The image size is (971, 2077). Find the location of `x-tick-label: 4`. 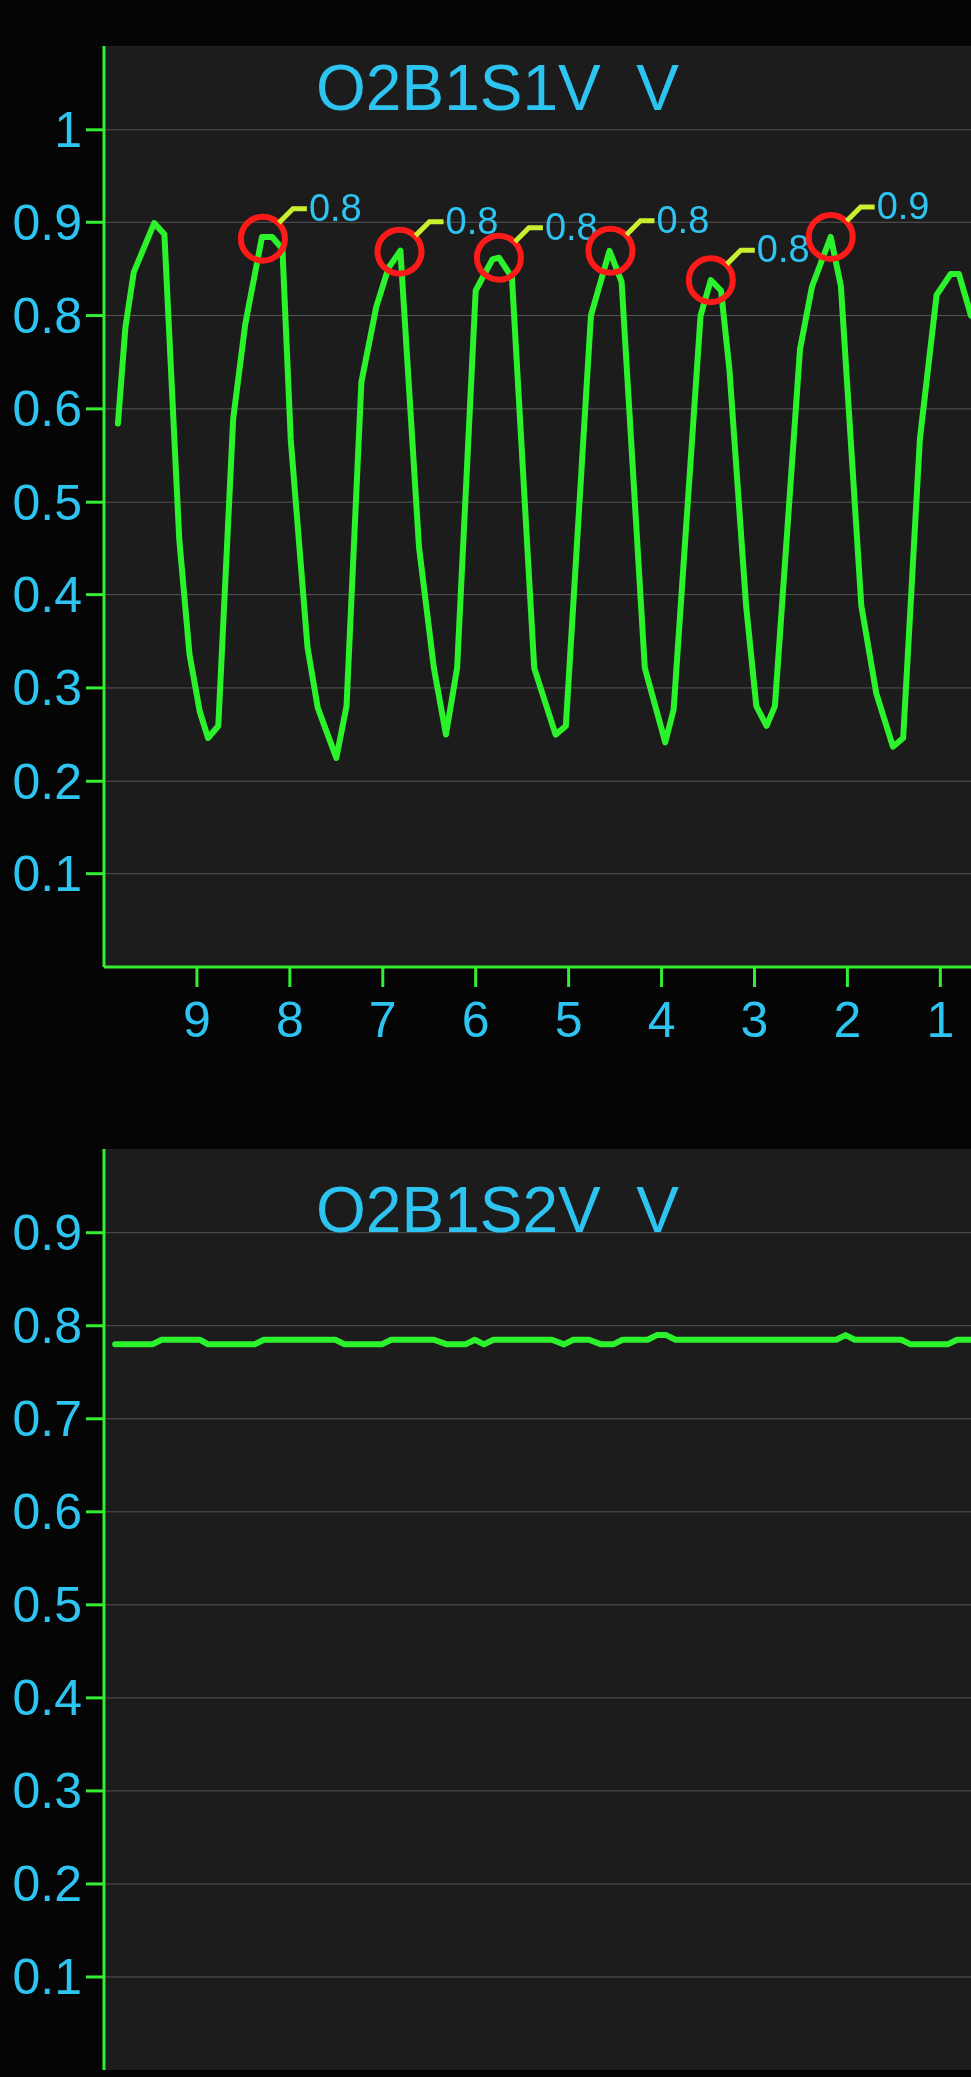

x-tick-label: 4 is located at coordinates (661, 1020).